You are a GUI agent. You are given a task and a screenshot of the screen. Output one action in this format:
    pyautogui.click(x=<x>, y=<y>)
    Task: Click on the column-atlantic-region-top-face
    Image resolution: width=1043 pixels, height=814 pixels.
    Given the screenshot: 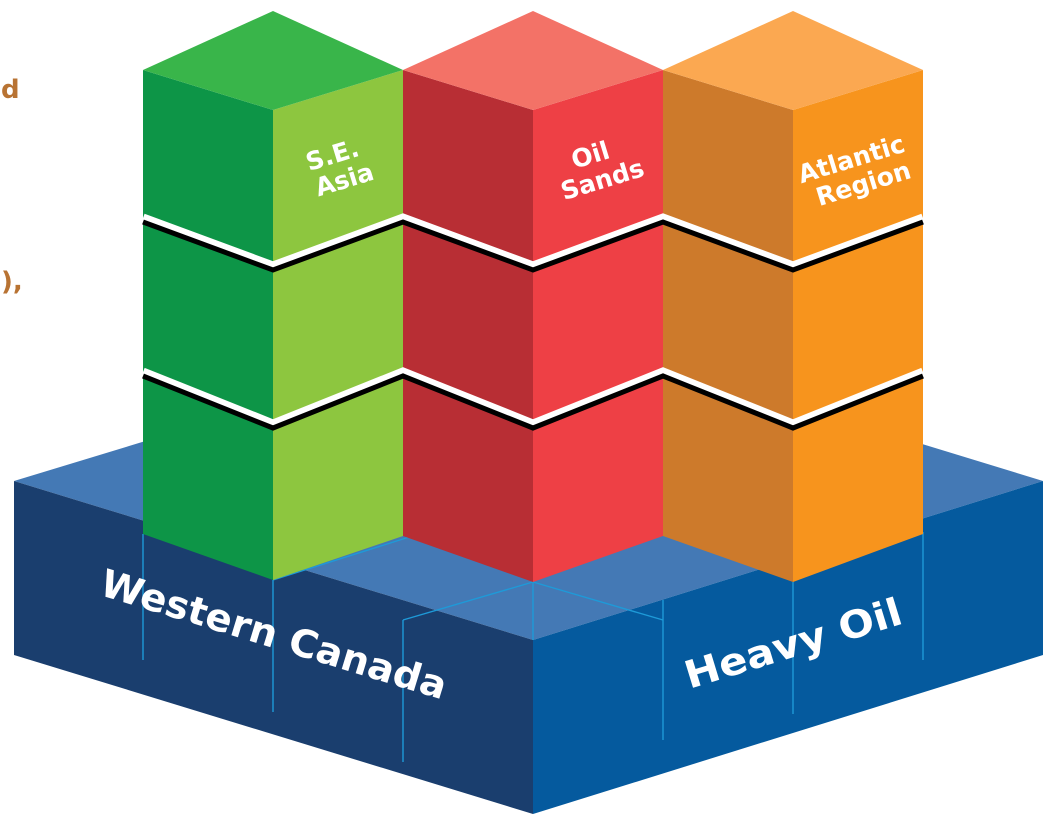 What is the action you would take?
    pyautogui.click(x=793, y=60)
    